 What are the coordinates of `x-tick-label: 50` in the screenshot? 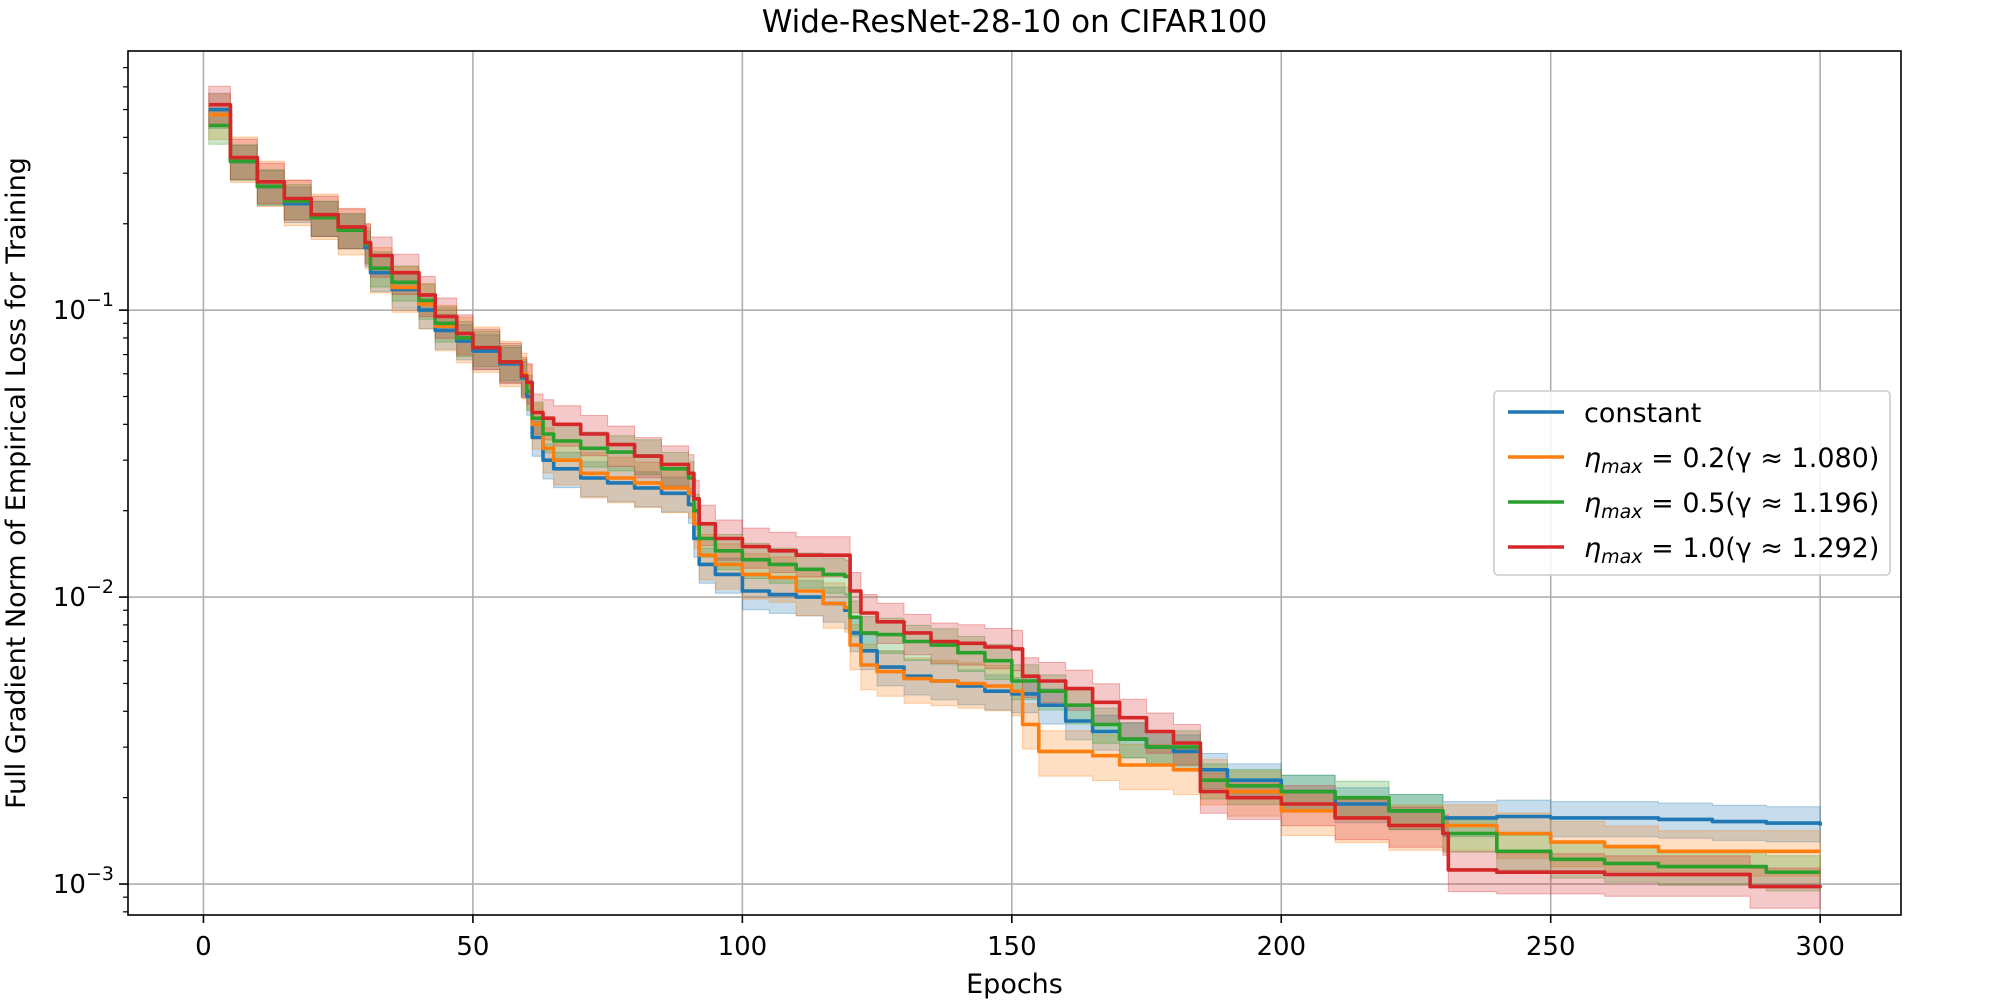 It's located at (472, 947).